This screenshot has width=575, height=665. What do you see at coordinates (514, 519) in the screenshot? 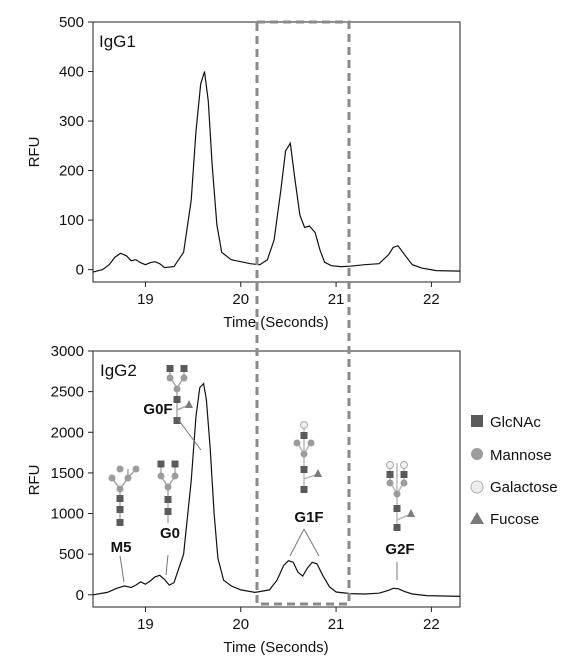
I see `fucose-legend-label: Fucose` at bounding box center [514, 519].